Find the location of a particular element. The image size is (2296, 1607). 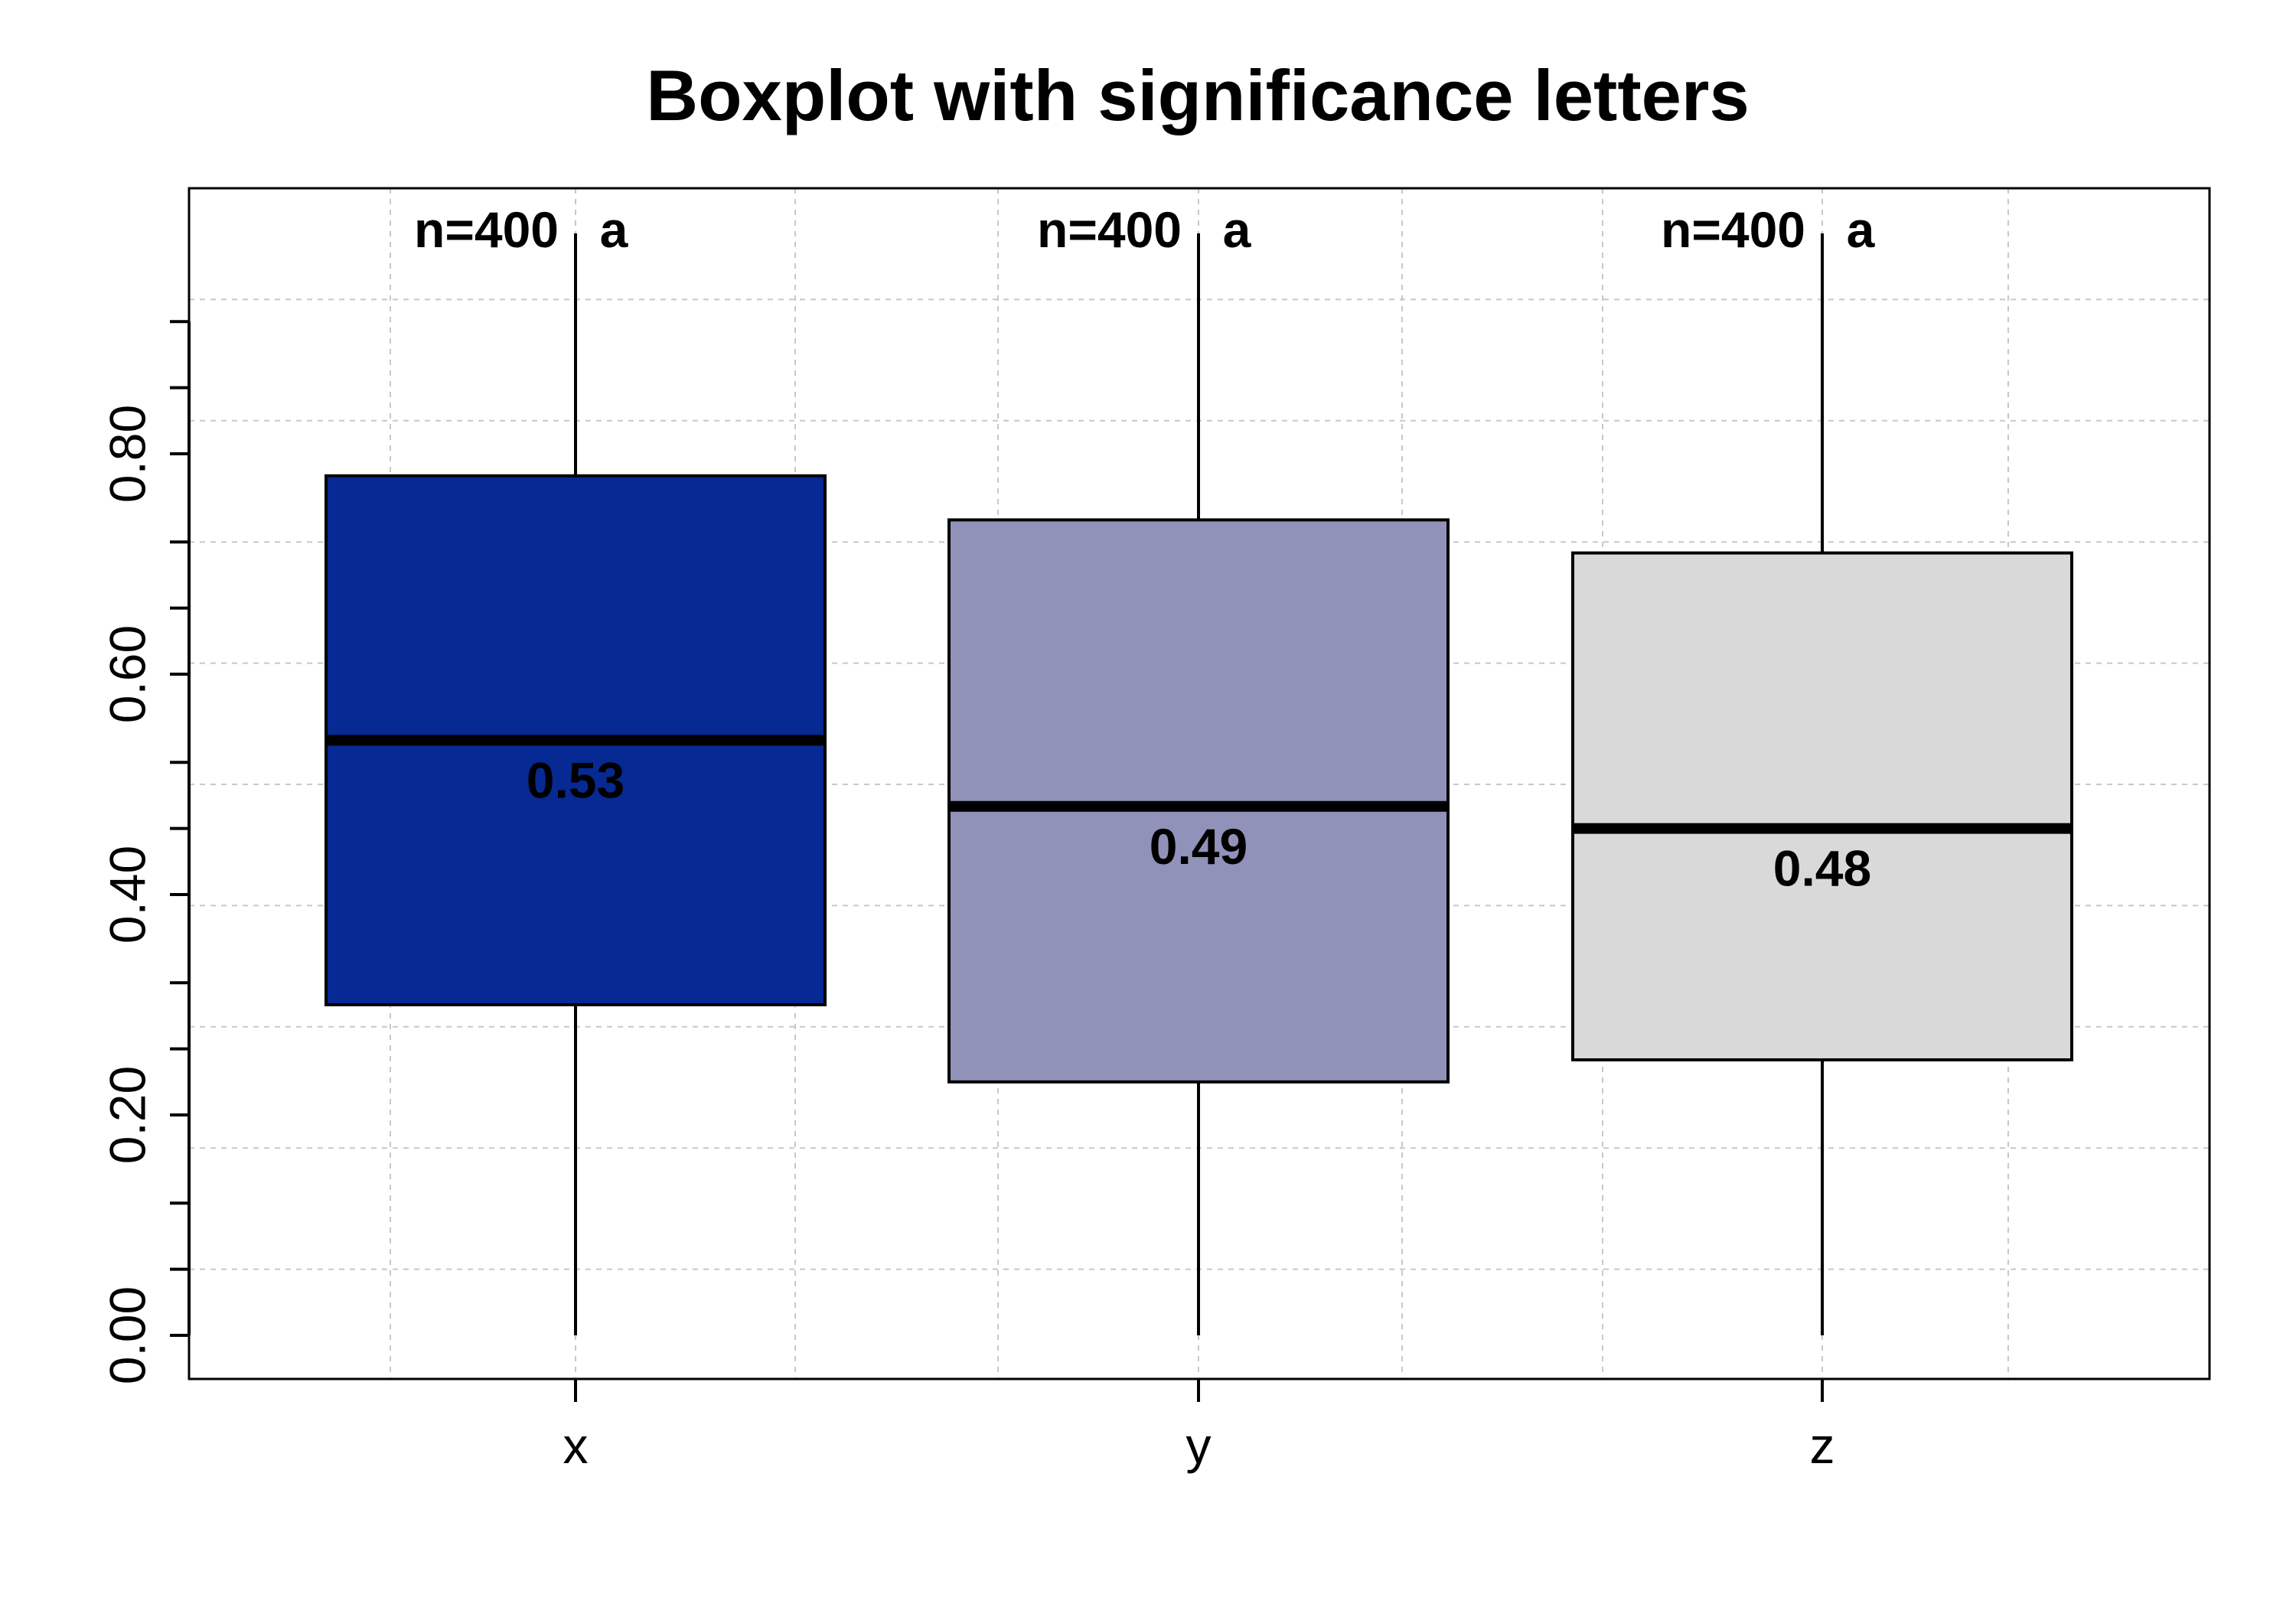

x-tick-label: x is located at coordinates (576, 1445).